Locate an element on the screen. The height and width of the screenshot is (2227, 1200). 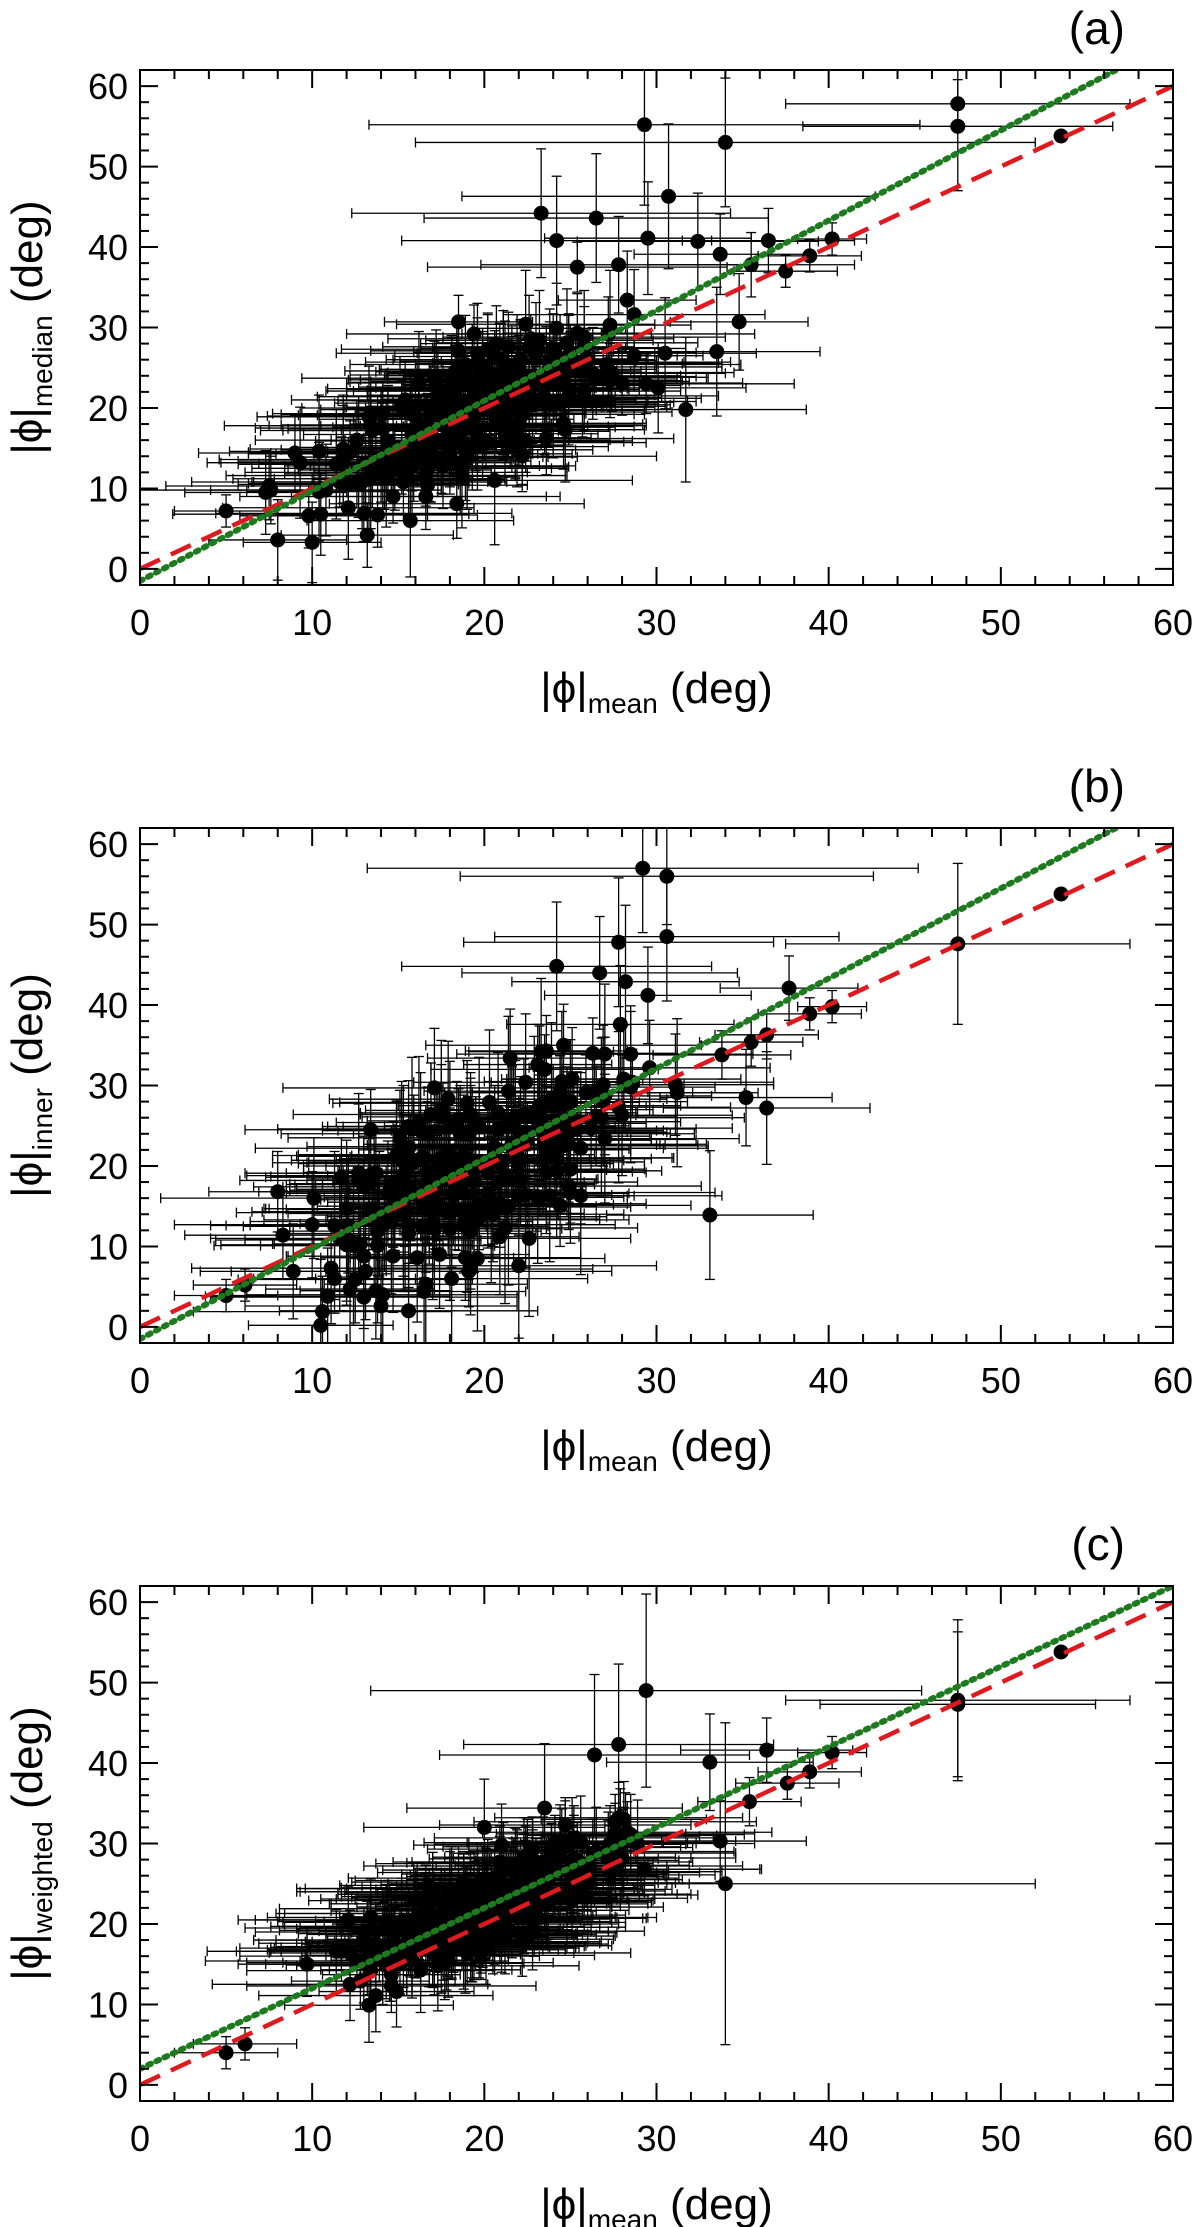
x-tick-label: 50 is located at coordinates (1001, 1380).